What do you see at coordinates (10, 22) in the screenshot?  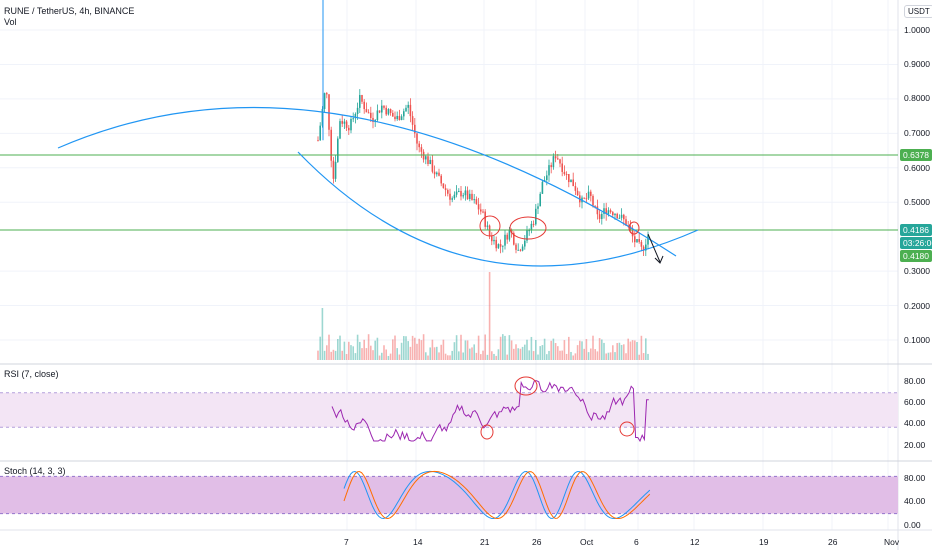 I see `volume-label: Vol` at bounding box center [10, 22].